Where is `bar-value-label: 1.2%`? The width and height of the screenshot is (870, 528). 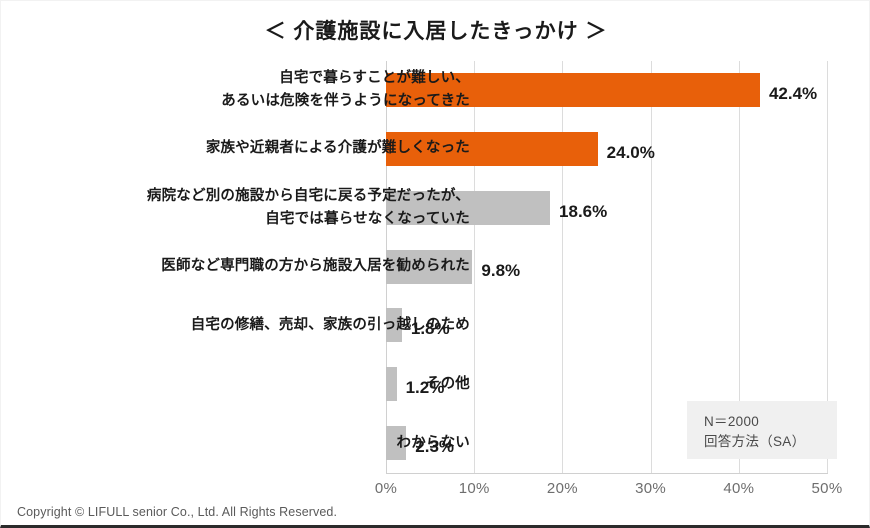
bar-value-label: 1.2% is located at coordinates (425, 388).